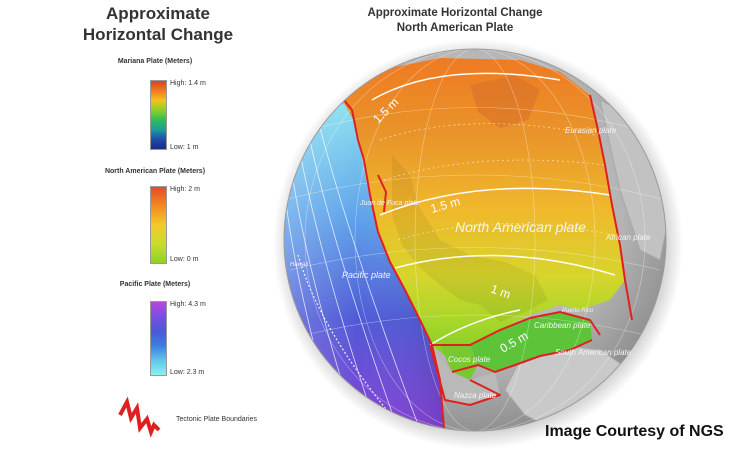  I want to click on map-title-line1: Approximate Horizontal Change, so click(455, 13).